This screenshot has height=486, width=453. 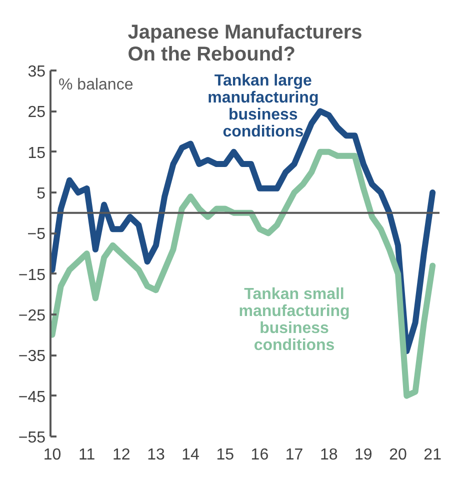 I want to click on x-tick-label: 15, so click(x=225, y=455).